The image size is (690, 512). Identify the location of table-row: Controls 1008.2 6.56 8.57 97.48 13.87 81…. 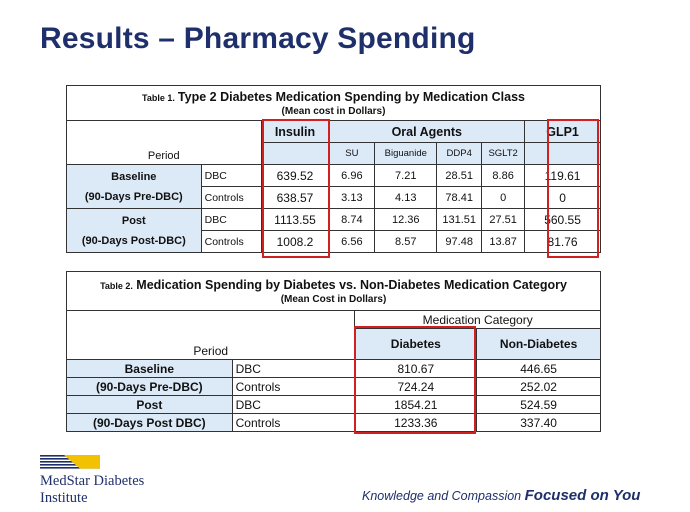
(334, 241).